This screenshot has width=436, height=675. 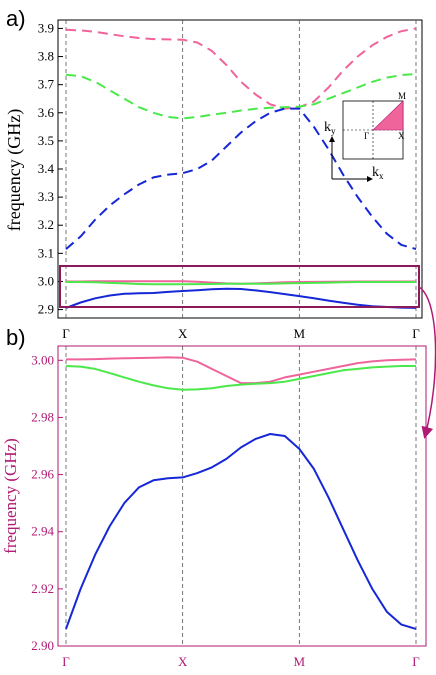 I want to click on bz-label-Gamma: Γ, so click(x=366, y=136).